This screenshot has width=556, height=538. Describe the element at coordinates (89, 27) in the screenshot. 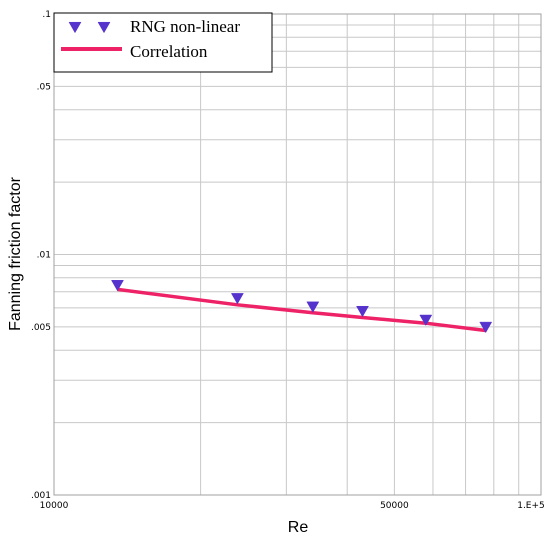

I see `legend-markers` at that location.